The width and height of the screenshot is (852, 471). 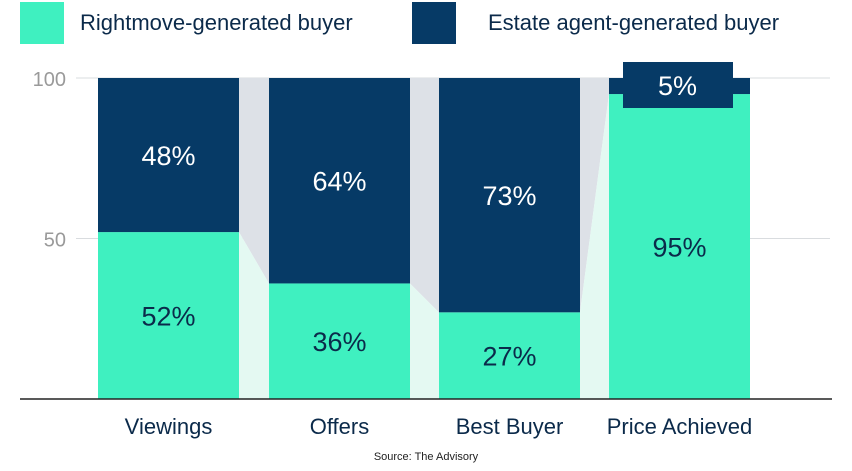 I want to click on legend-item-rightmove: Rightmove-generated buyer, so click(x=186, y=23).